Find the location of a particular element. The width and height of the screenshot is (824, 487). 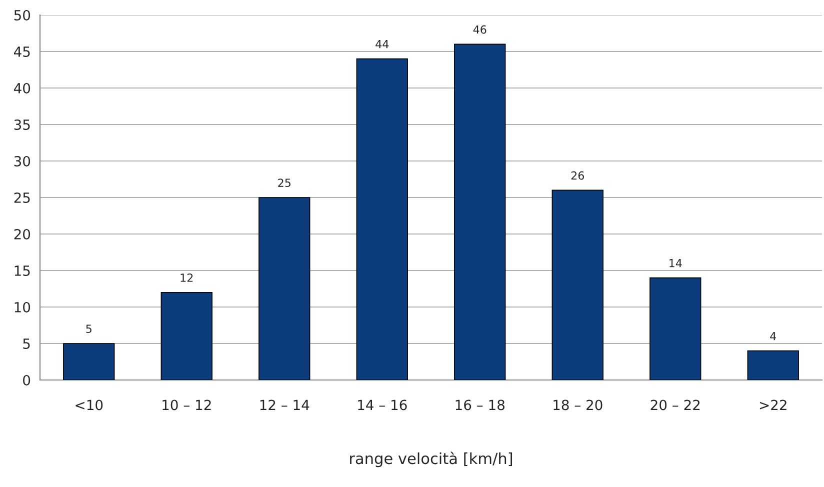

data-label: 44 is located at coordinates (382, 44).